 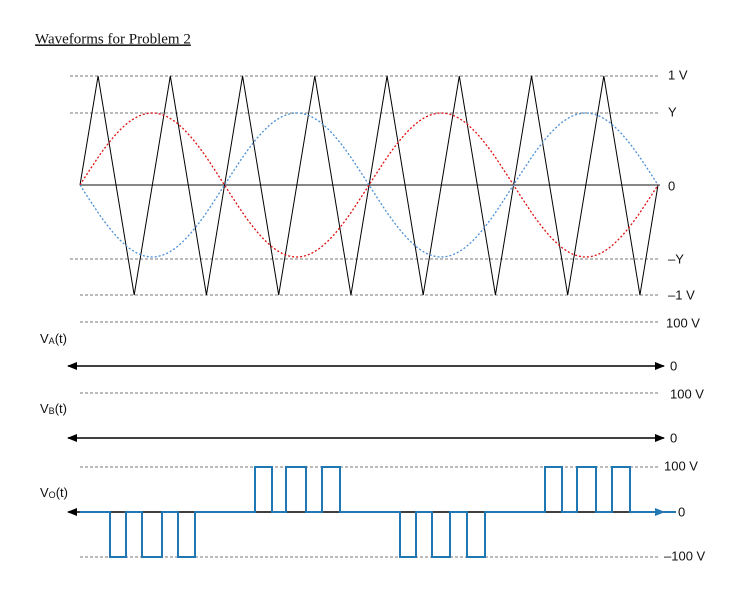 I want to click on signal-name: VB(t), so click(x=53, y=408).